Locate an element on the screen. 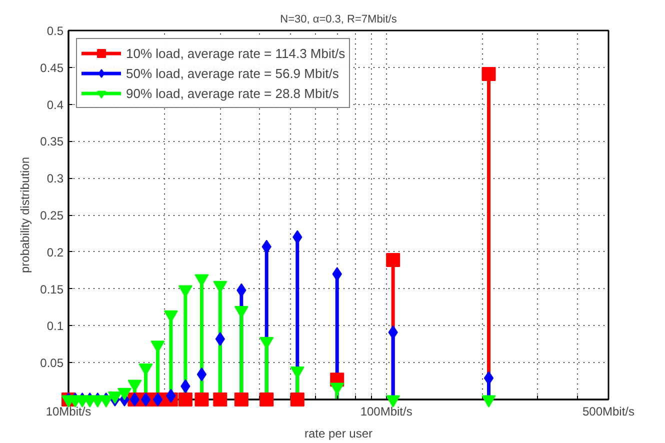  legend-label: 90% load, average rate = 28.8 Mbit/s is located at coordinates (232, 93).